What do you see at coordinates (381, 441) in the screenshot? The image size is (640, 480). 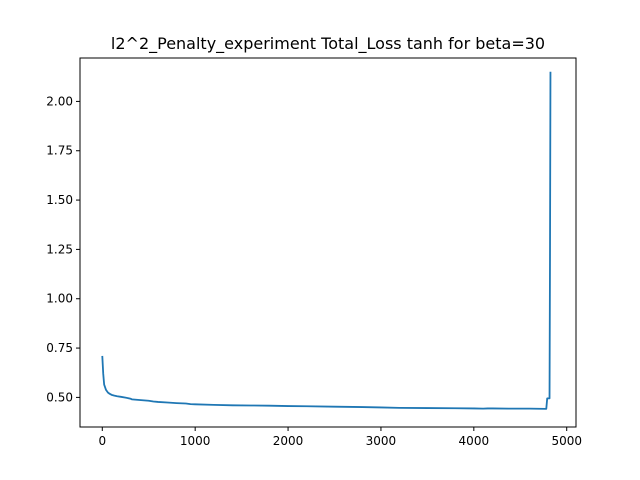 I see `x-tick-label: 3000` at bounding box center [381, 441].